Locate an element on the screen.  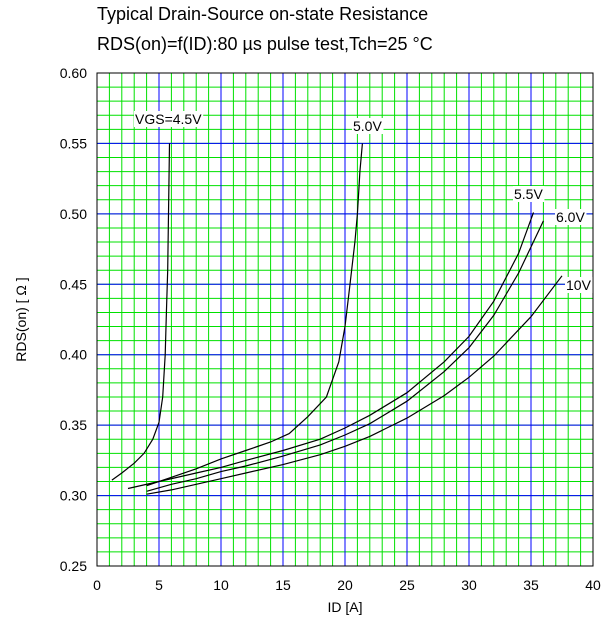
series-label: 5.5V is located at coordinates (528, 194).